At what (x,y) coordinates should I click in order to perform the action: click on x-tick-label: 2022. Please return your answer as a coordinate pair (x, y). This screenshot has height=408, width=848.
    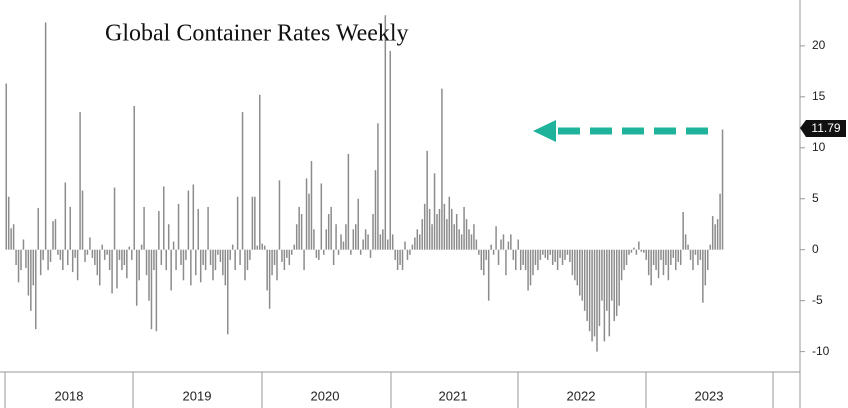
    Looking at the image, I should click on (581, 395).